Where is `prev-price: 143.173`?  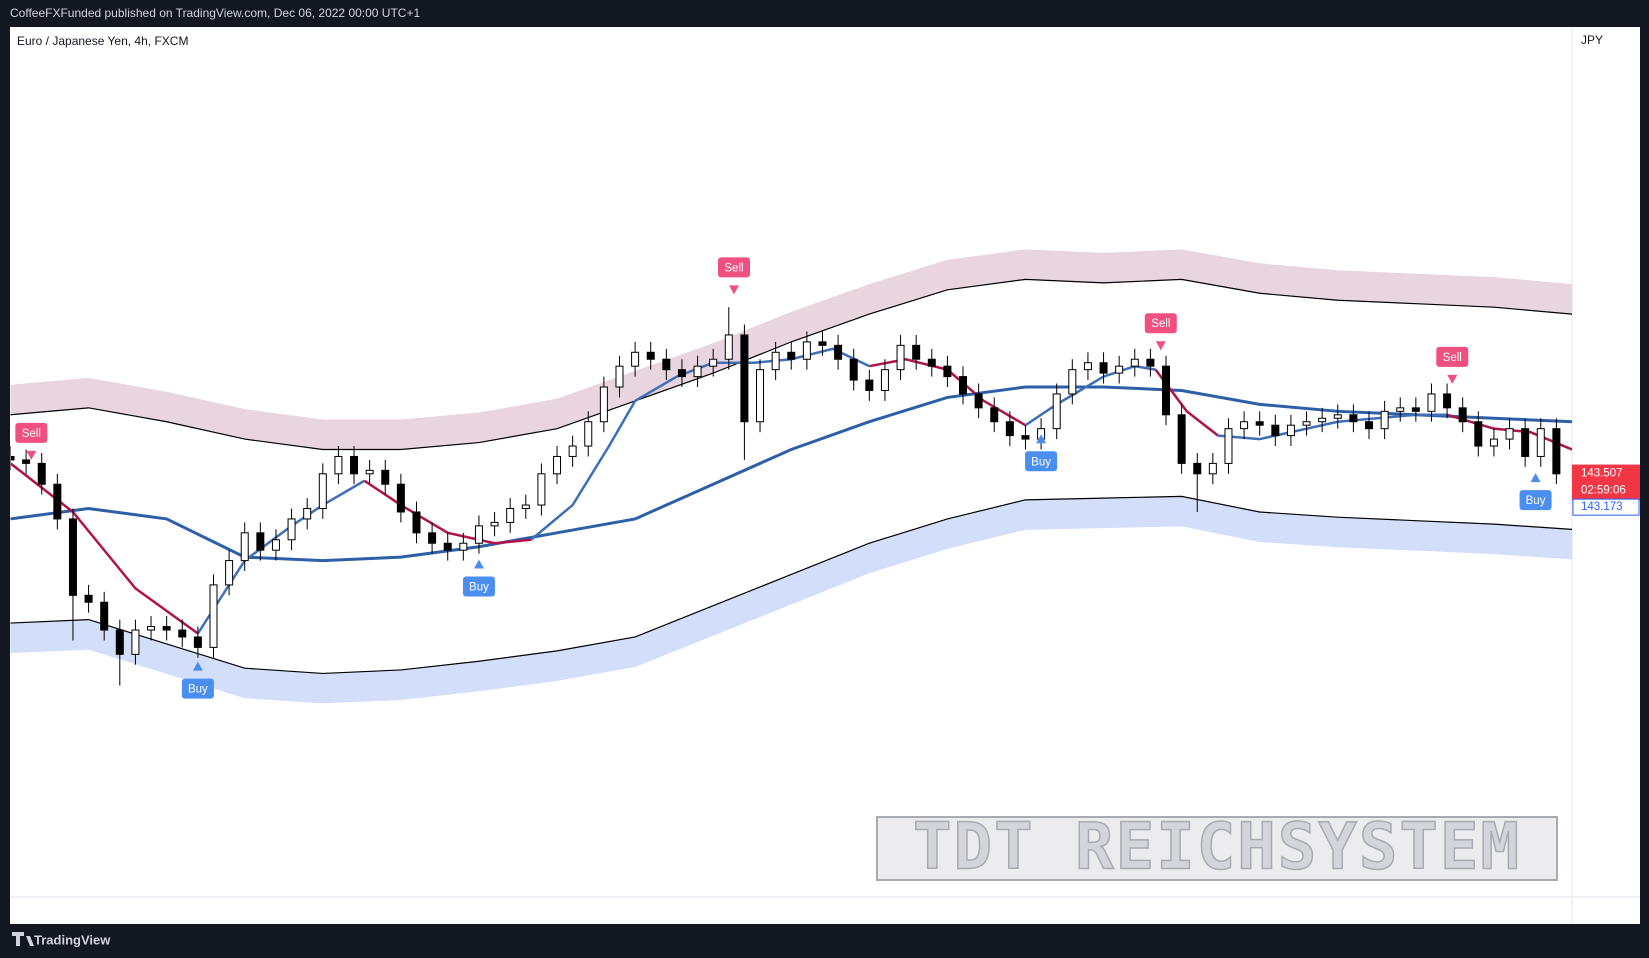
prev-price: 143.173 is located at coordinates (1602, 507).